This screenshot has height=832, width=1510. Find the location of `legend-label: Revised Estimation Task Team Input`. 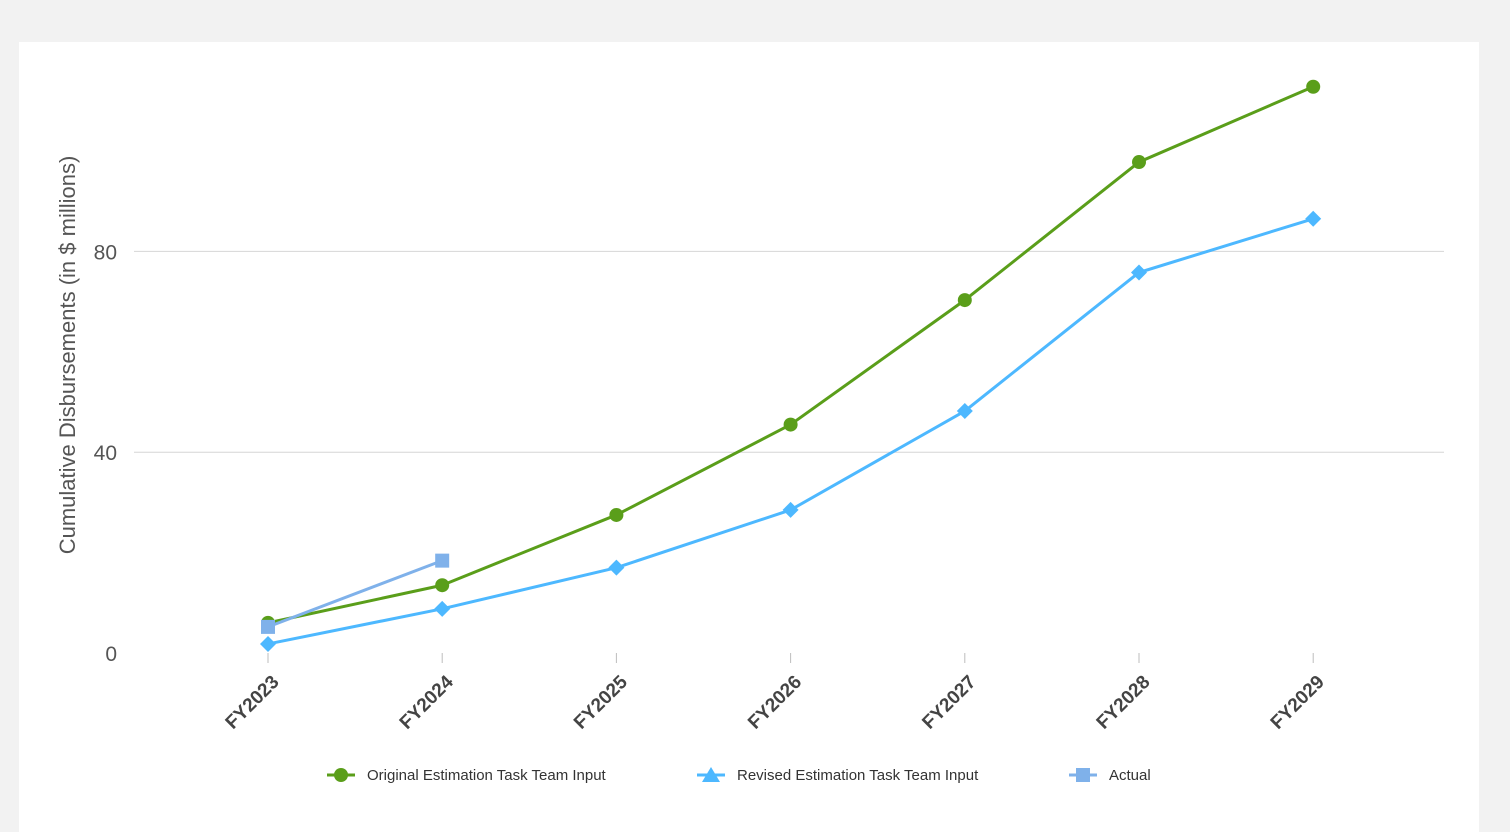

legend-label: Revised Estimation Task Team Input is located at coordinates (858, 775).